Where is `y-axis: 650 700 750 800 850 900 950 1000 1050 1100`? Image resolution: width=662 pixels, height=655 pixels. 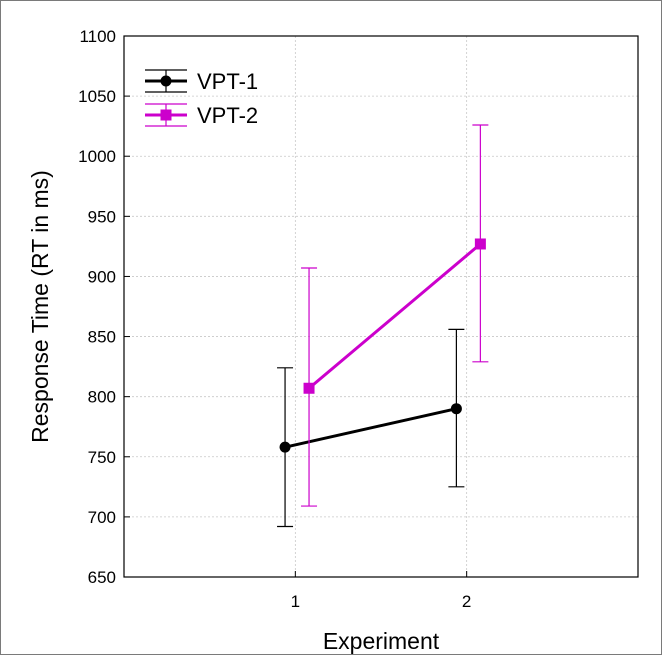 y-axis: 650 700 750 800 850 900 950 1000 1050 1100 is located at coordinates (104, 307).